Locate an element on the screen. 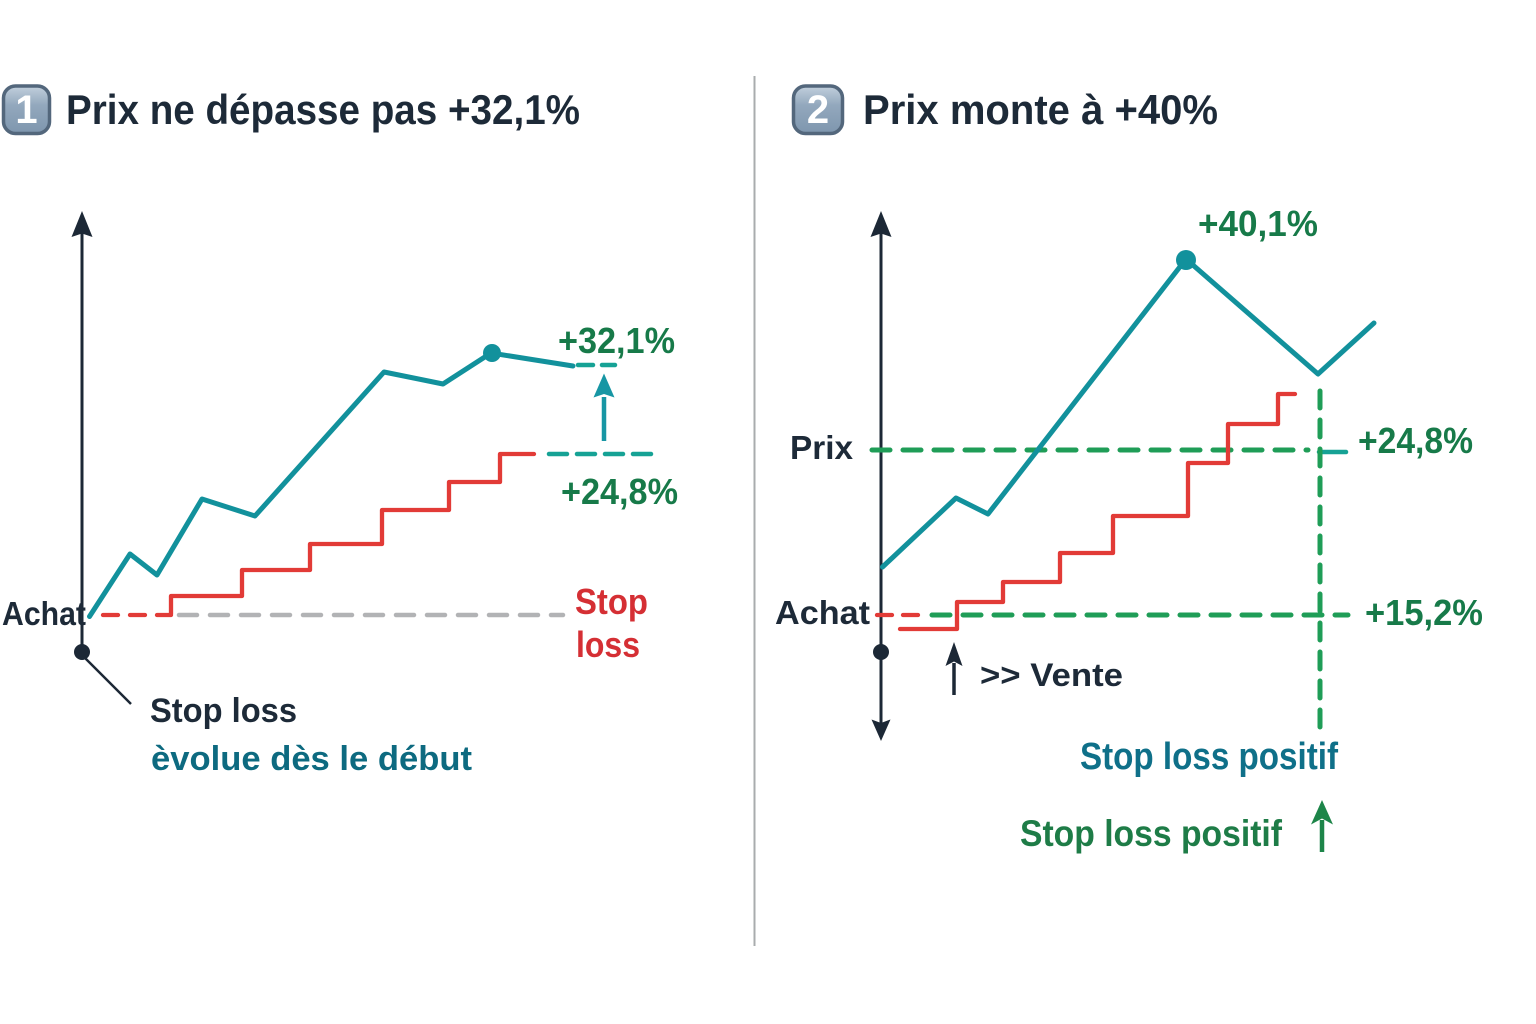 The image size is (1536, 1024). svg-text: +15,2% is located at coordinates (1424, 612).